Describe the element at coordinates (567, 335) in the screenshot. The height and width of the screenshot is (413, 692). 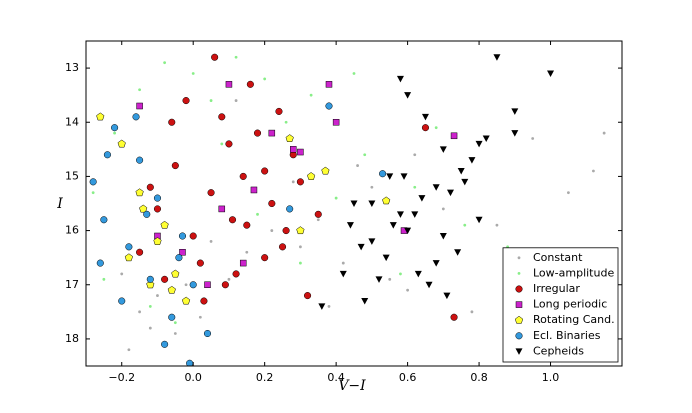
I see `legend-label: Ecl. Binaries` at that location.